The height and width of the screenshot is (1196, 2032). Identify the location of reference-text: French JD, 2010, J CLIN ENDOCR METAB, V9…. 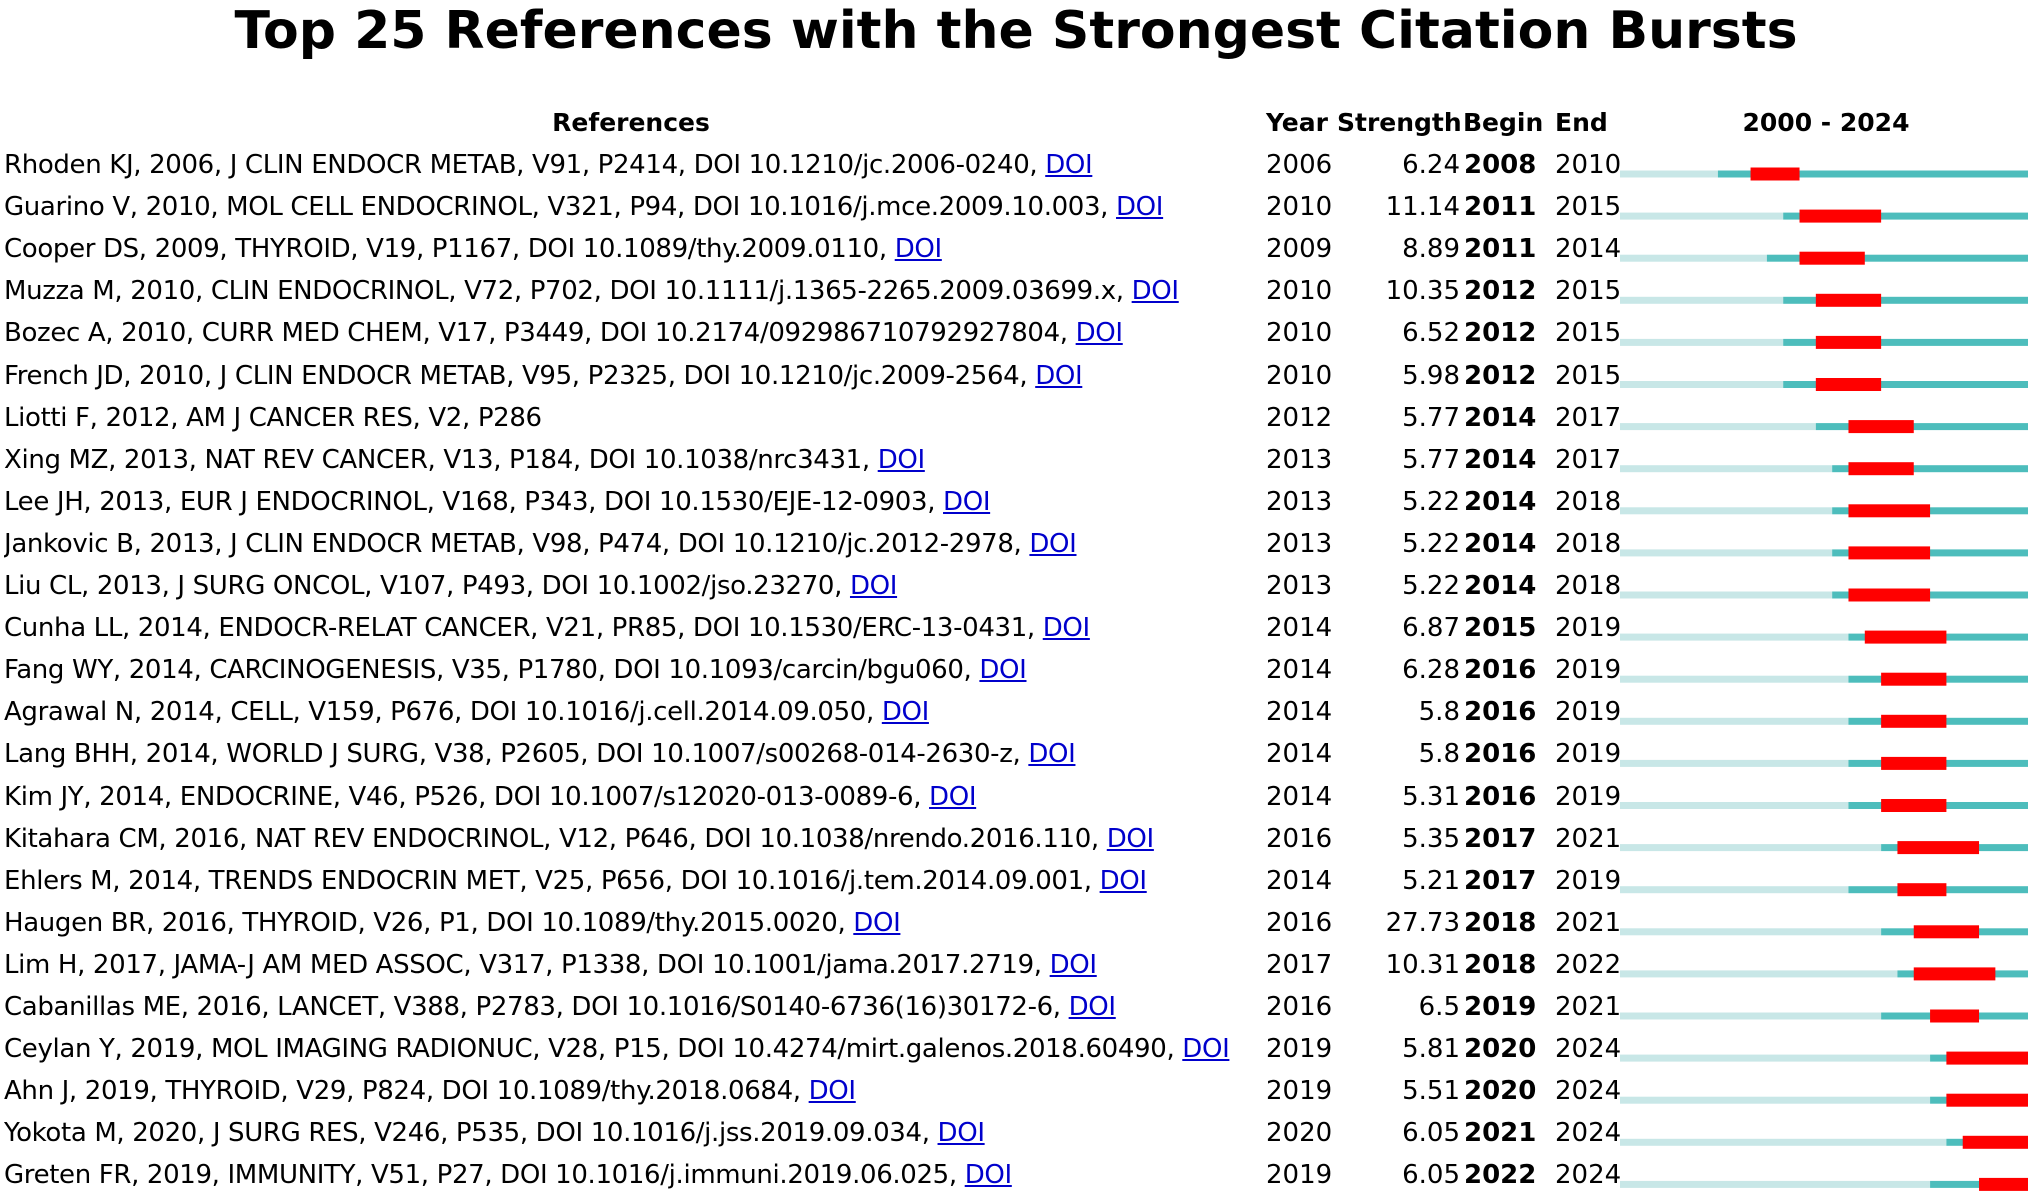
(520, 375).